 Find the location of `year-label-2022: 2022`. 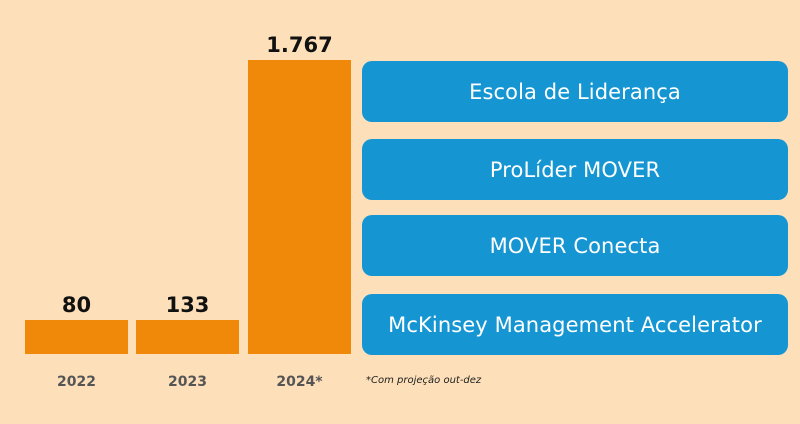

year-label-2022: 2022 is located at coordinates (76, 382).